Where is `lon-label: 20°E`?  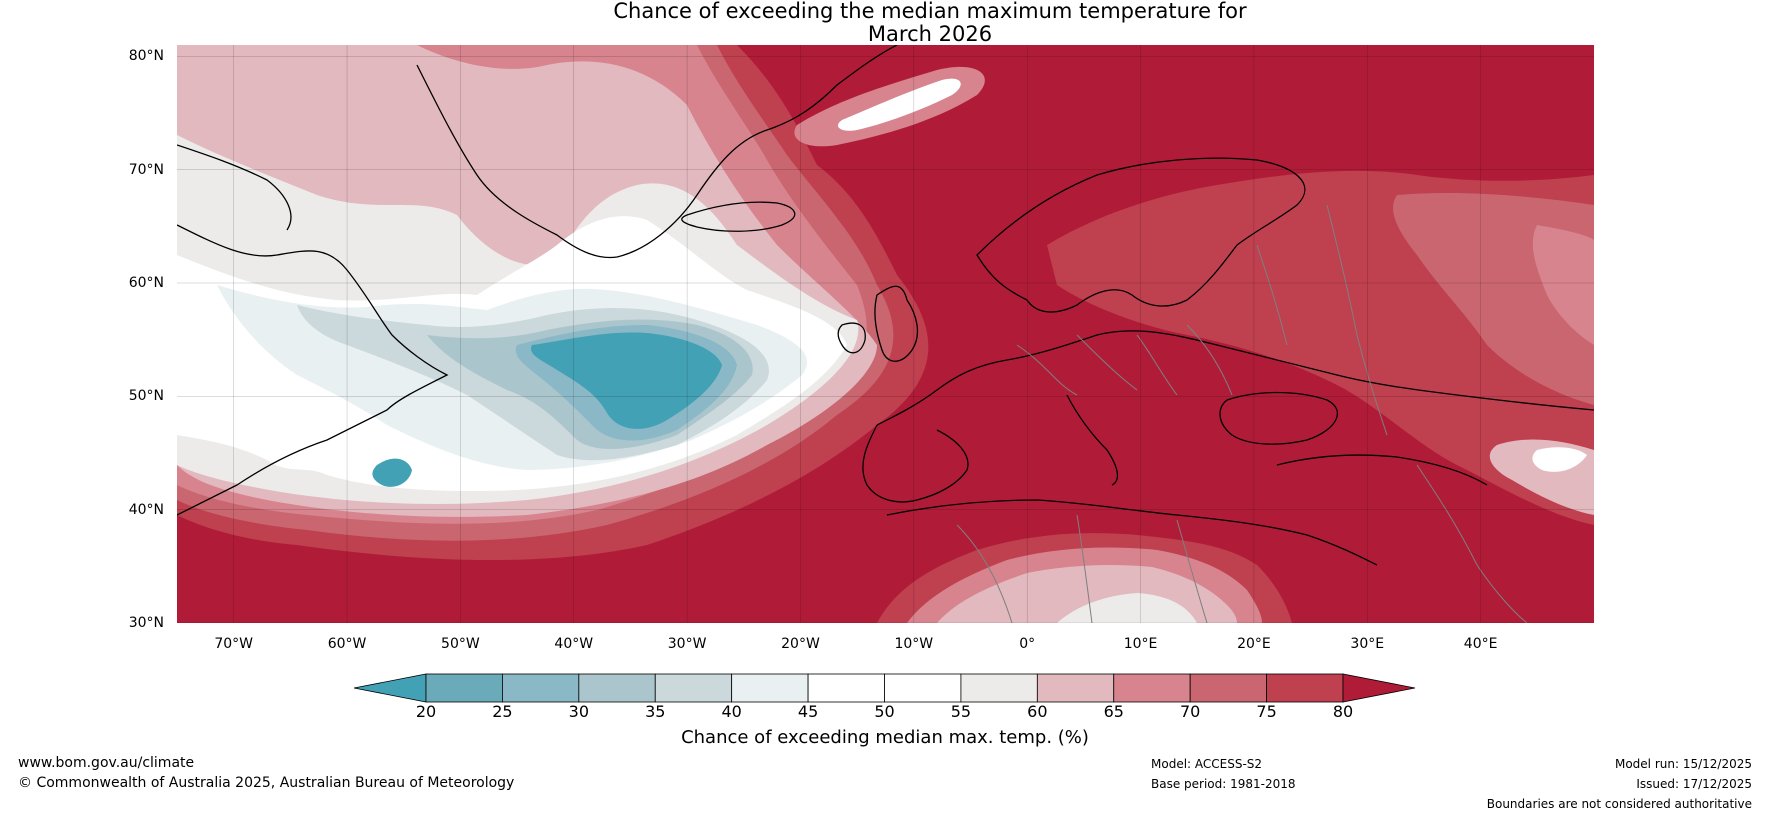
lon-label: 20°E is located at coordinates (1254, 644).